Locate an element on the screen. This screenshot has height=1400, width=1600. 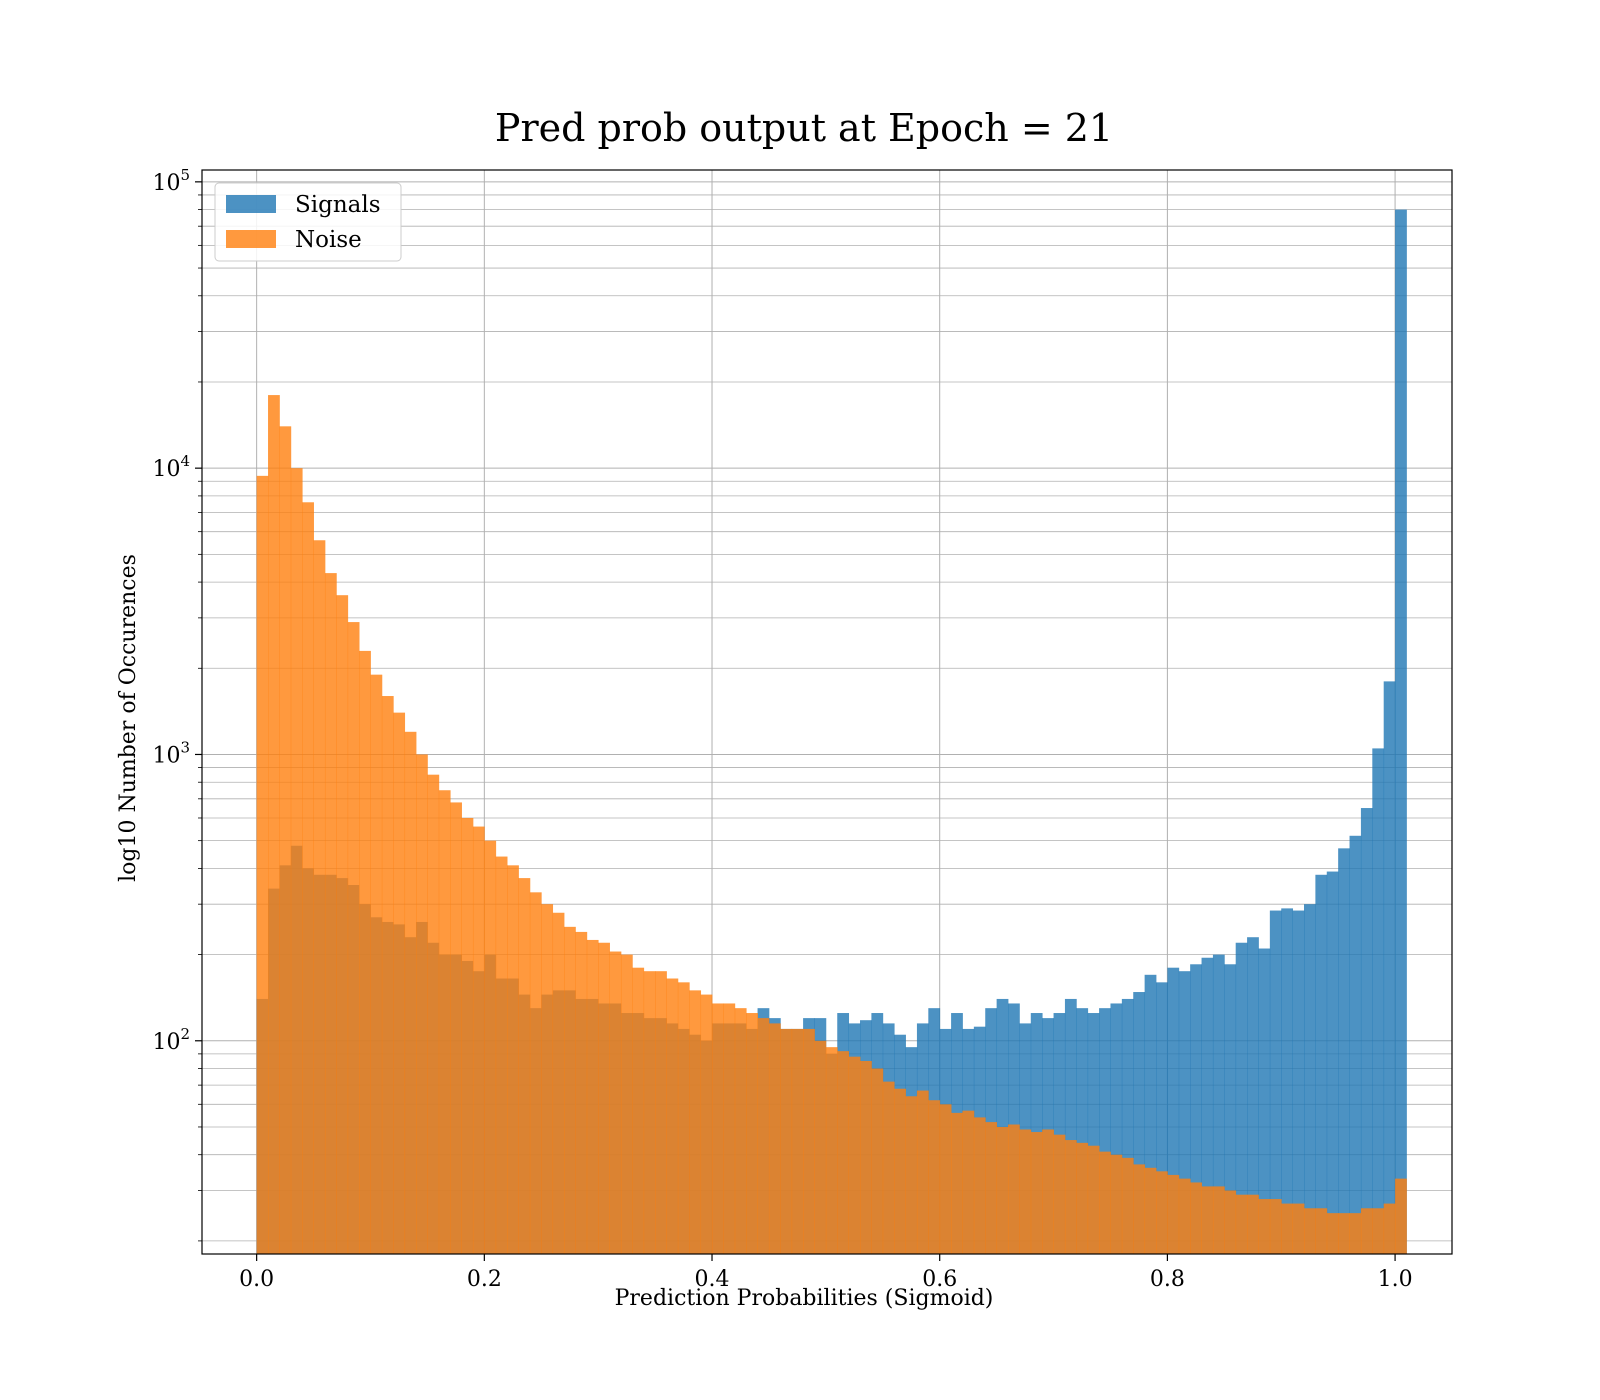
x-tick-label: 0.2 is located at coordinates (484, 1279).